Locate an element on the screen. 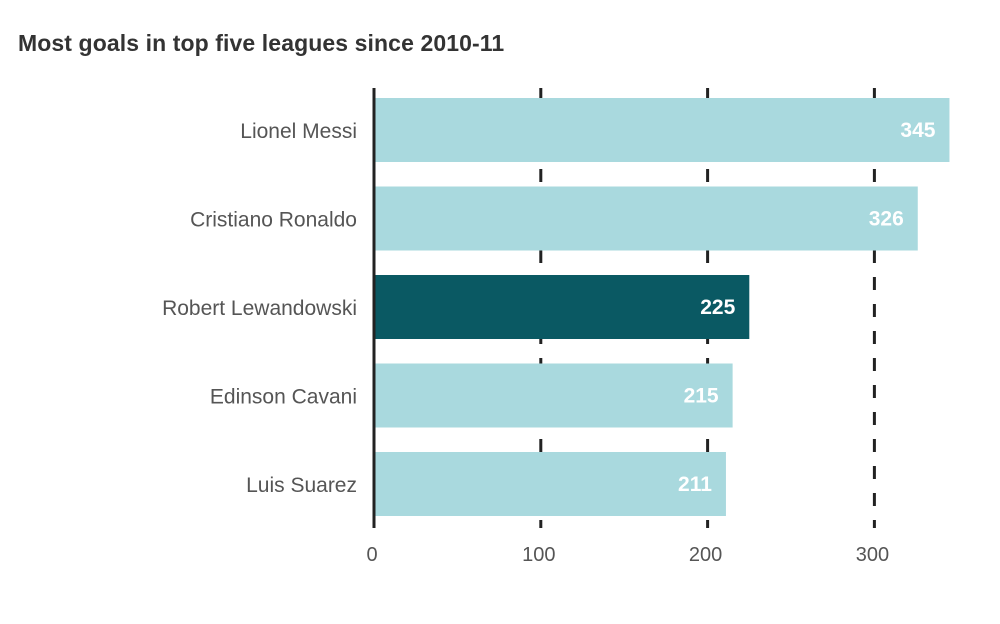 The image size is (1000, 624). value-label: 225 is located at coordinates (717, 307).